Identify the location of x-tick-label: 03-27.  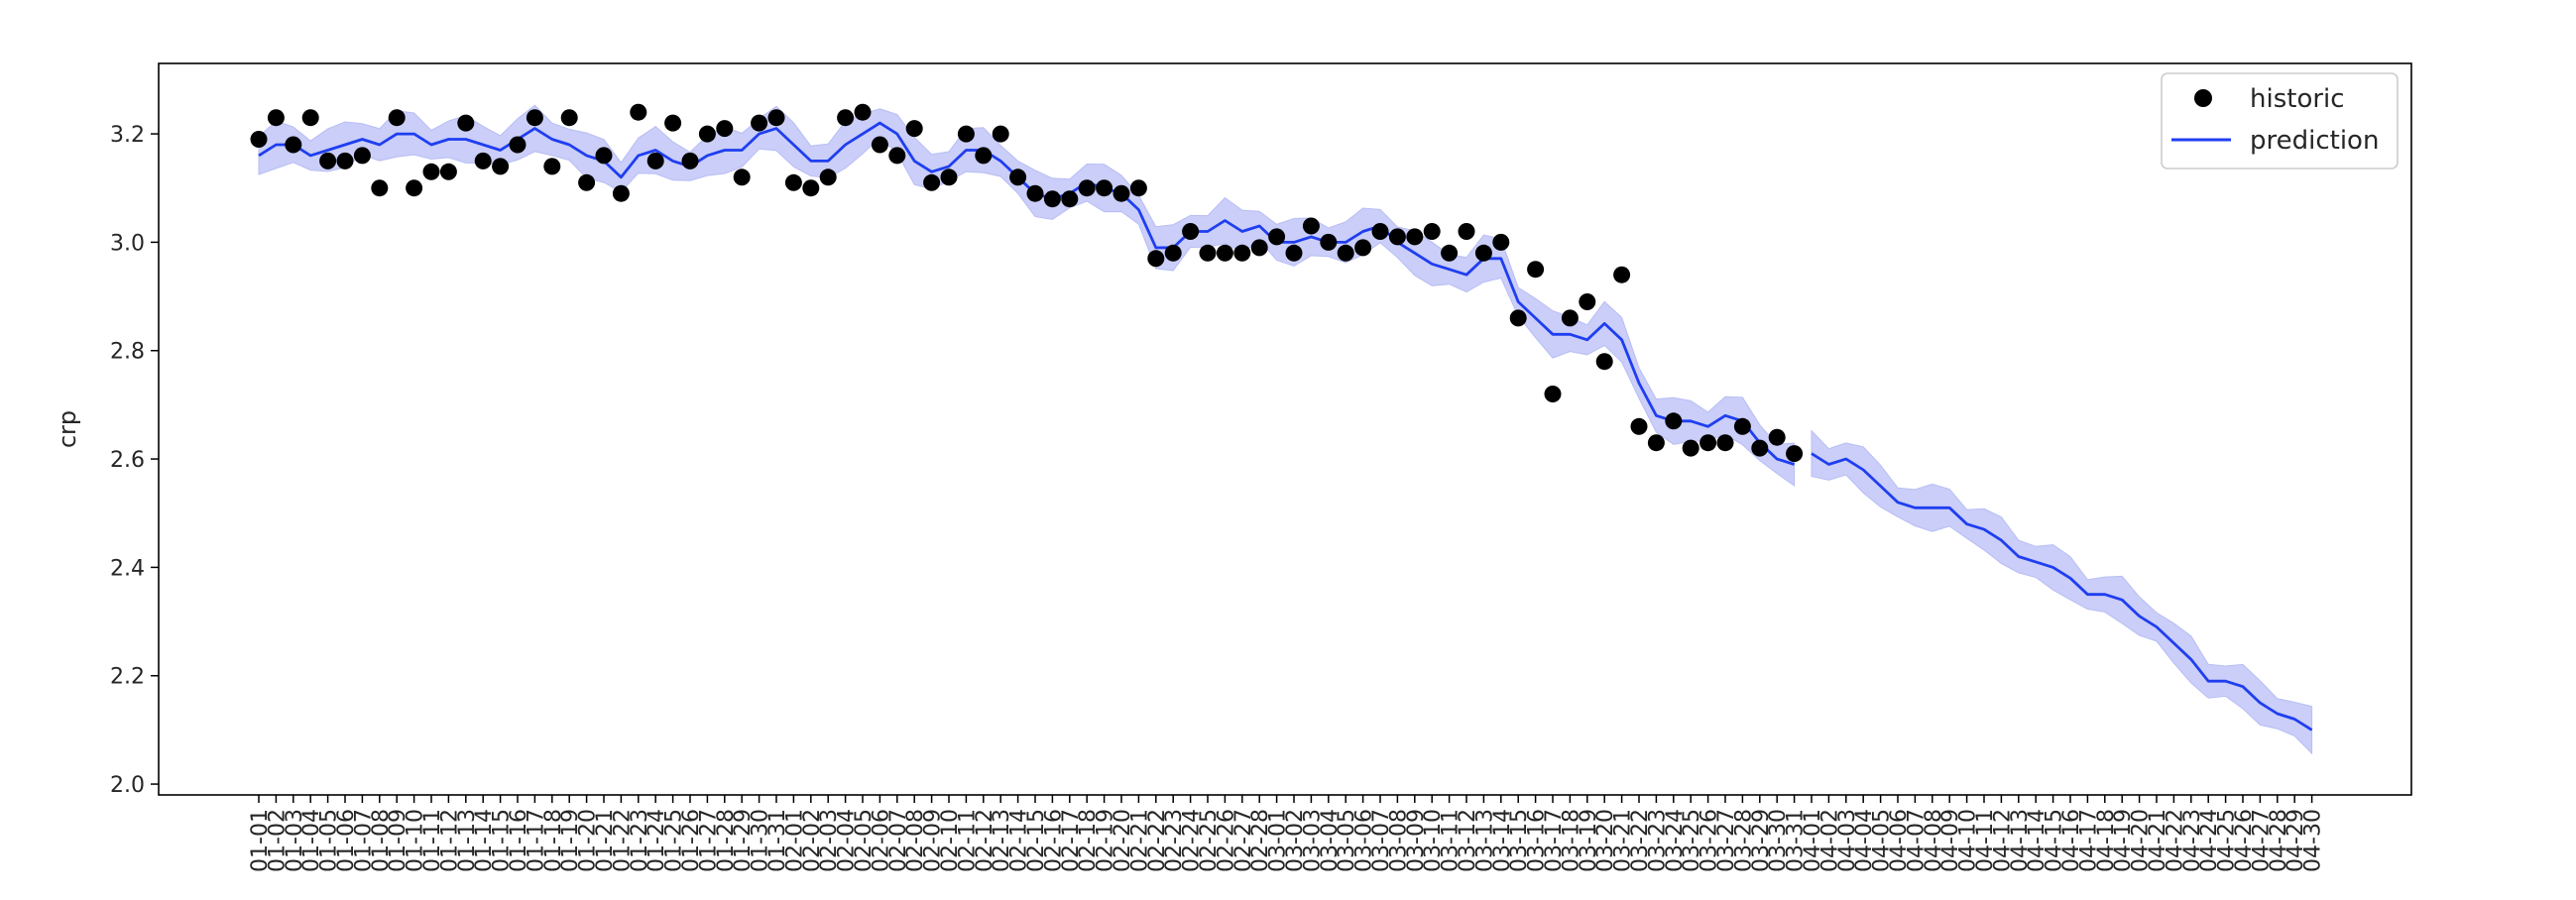
(1726, 841).